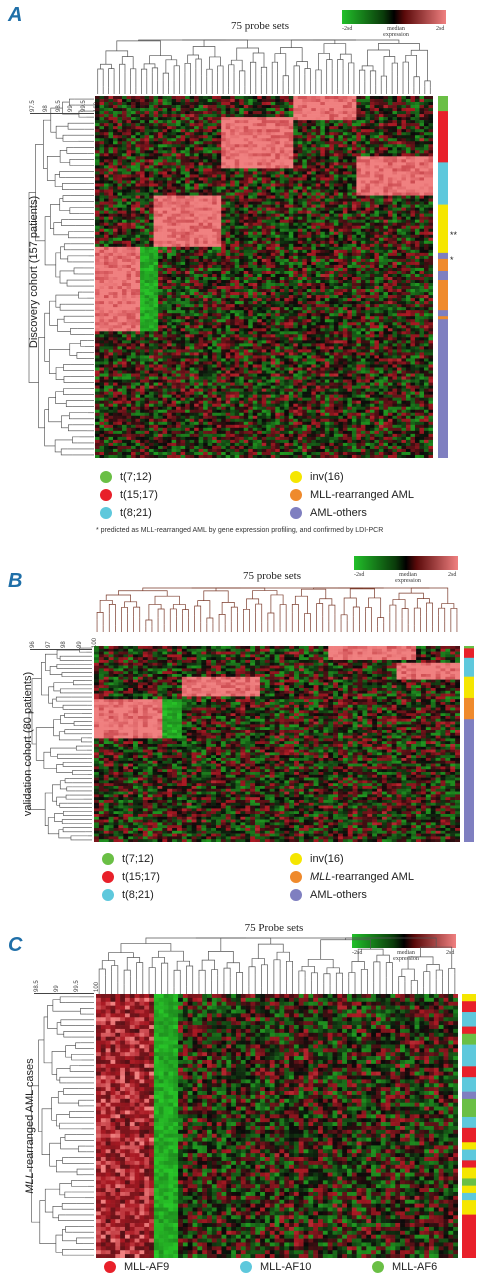  Describe the element at coordinates (62, 1126) in the screenshot. I see `panel-c-row-dendrogram` at that location.